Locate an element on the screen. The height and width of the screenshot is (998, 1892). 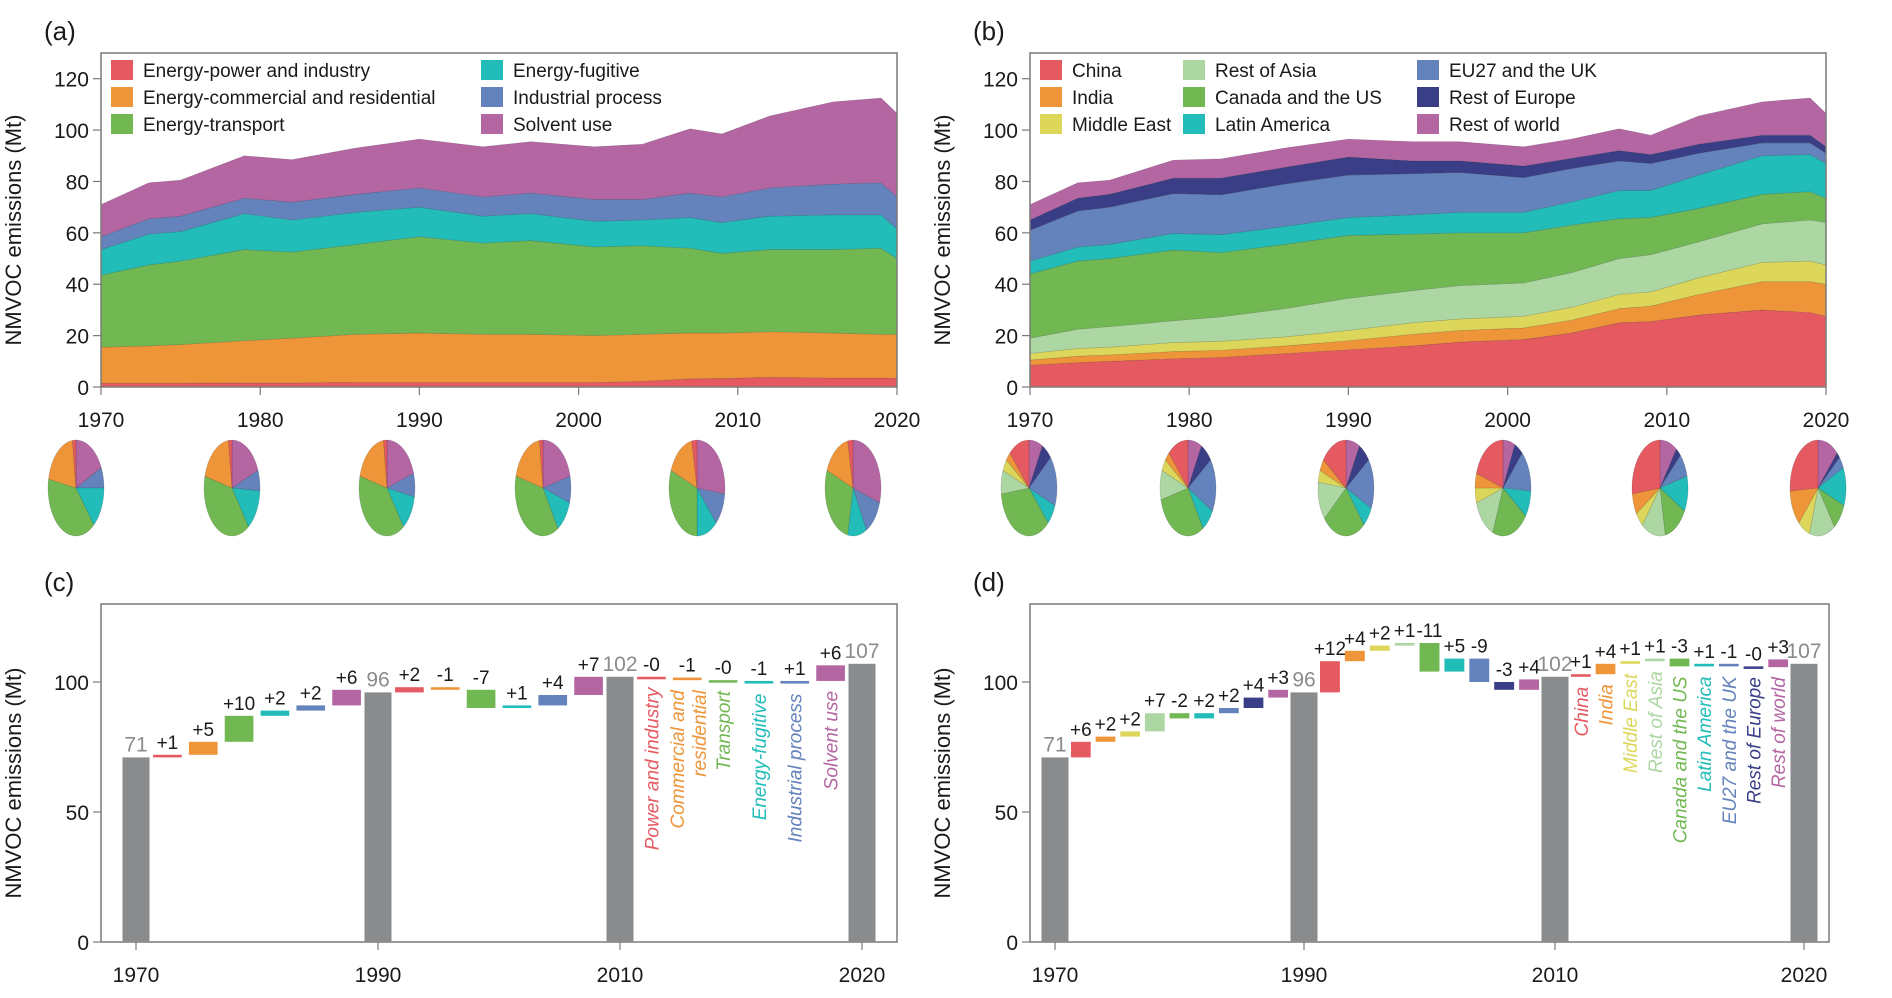
legend-item: India is located at coordinates (1077, 98).